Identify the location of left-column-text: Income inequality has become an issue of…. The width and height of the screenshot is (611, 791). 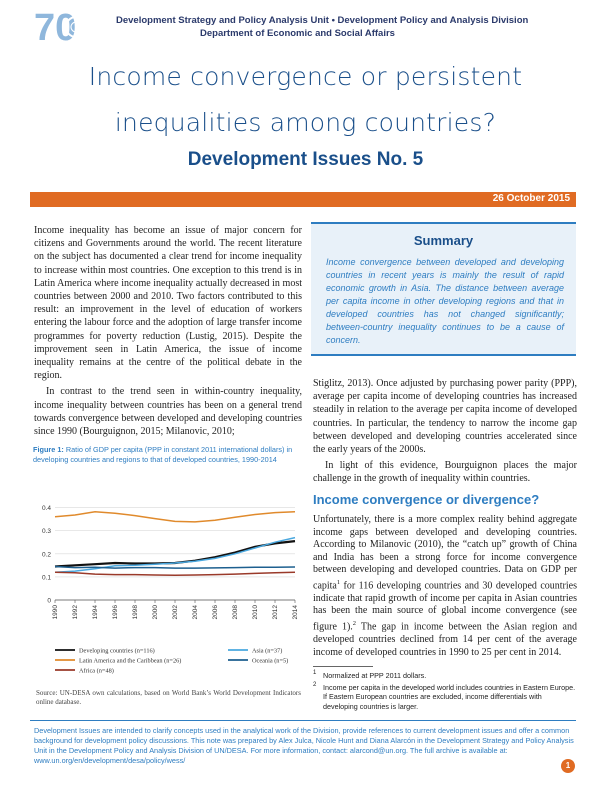
(168, 331).